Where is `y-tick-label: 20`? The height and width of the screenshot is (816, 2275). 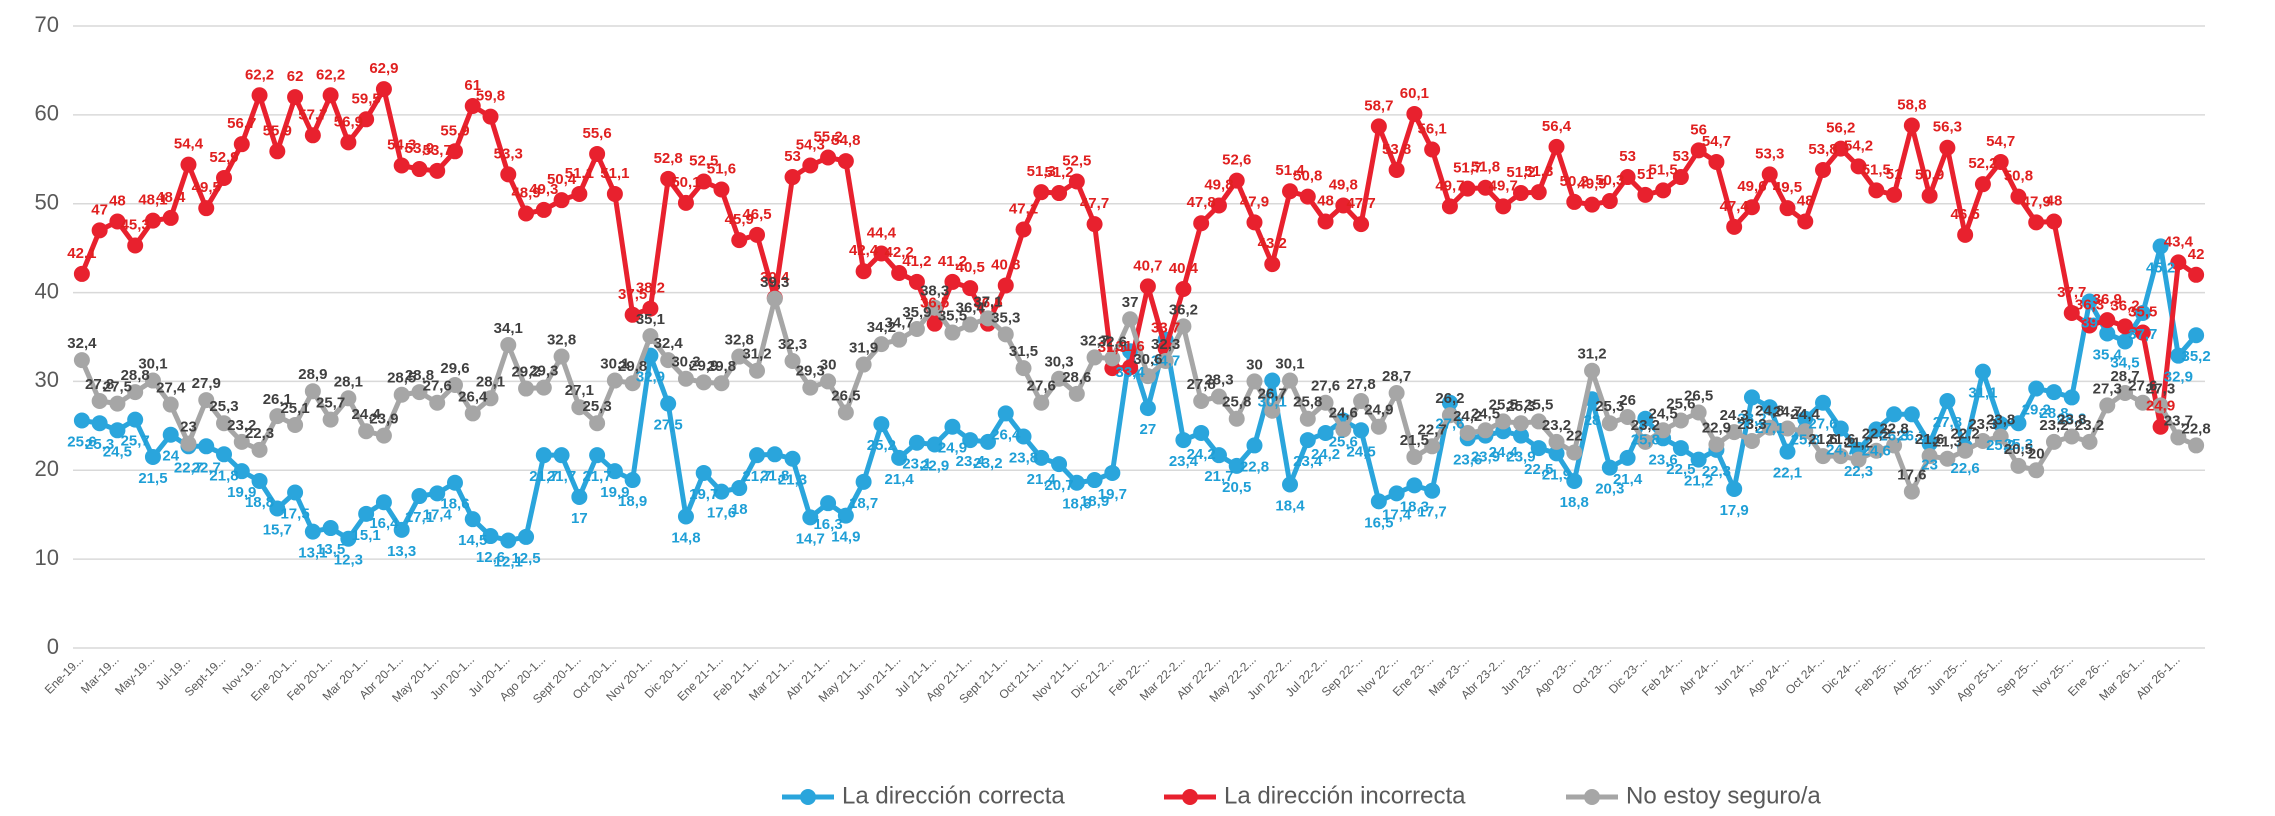 y-tick-label: 20 is located at coordinates (47, 468).